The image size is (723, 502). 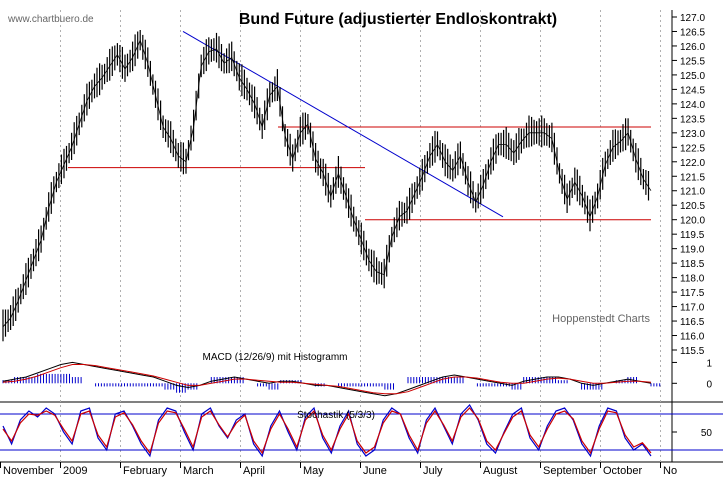 I want to click on x-tick-label: September, so click(x=570, y=471).